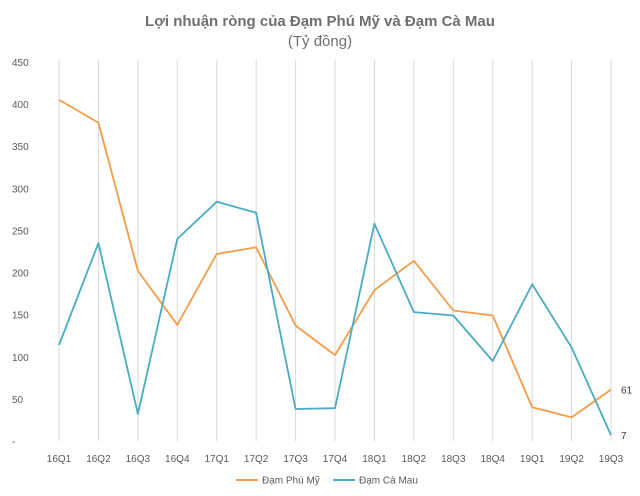 The height and width of the screenshot is (496, 640). What do you see at coordinates (492, 459) in the screenshot?
I see `x-tick-label: 18Q4` at bounding box center [492, 459].